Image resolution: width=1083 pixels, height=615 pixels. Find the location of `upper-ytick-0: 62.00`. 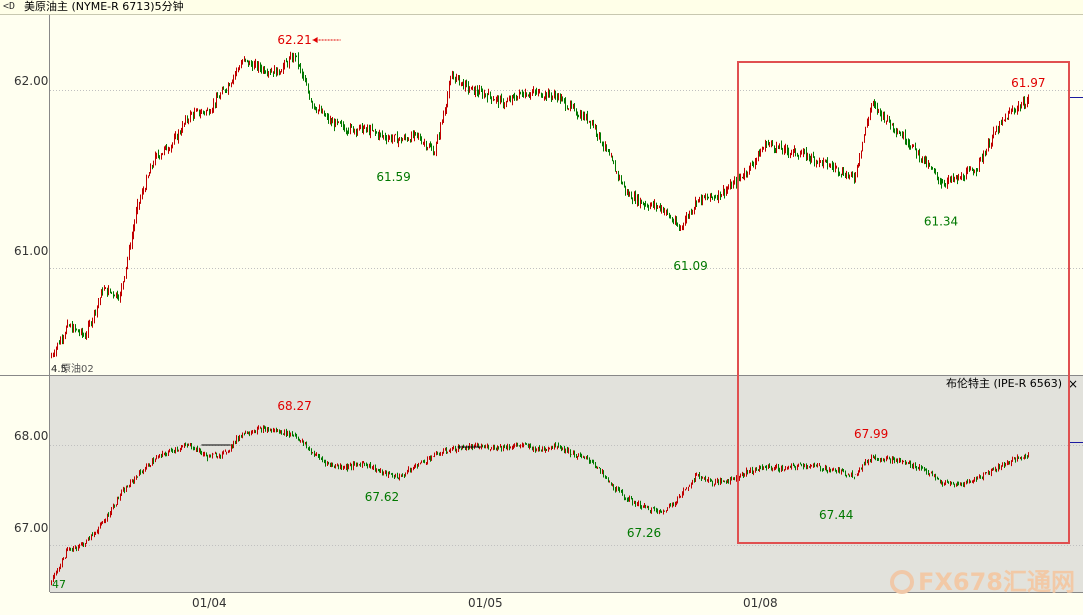

upper-ytick-0: 62.00 is located at coordinates (31, 81).